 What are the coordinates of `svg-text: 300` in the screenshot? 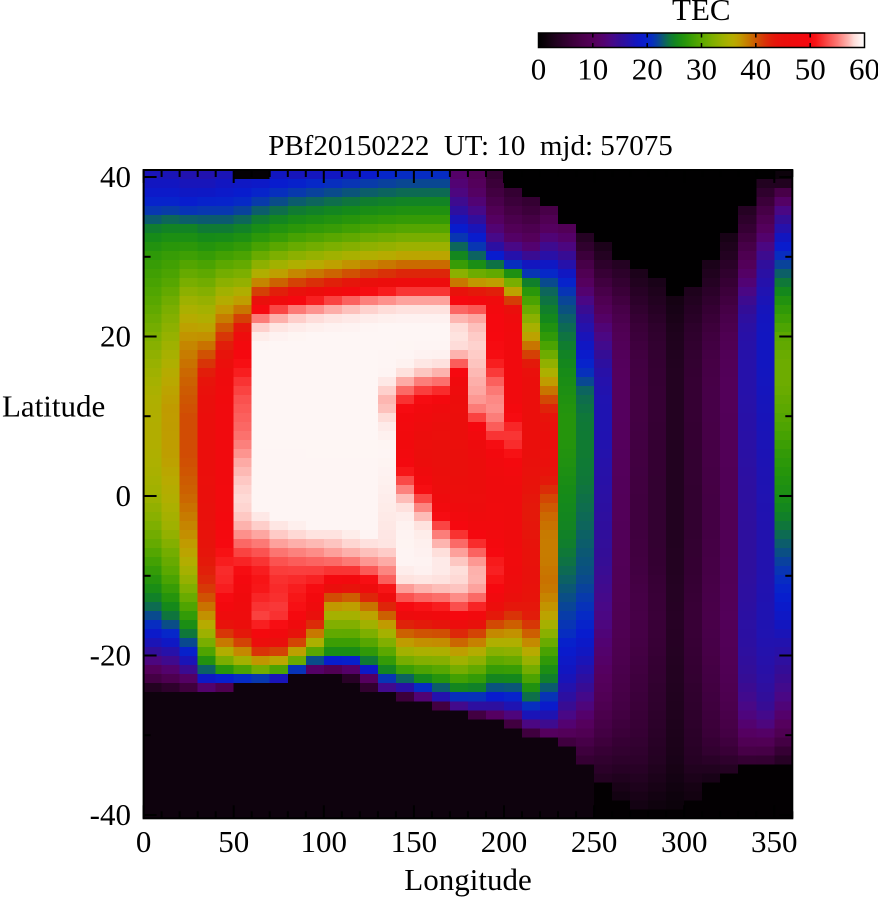 It's located at (684, 841).